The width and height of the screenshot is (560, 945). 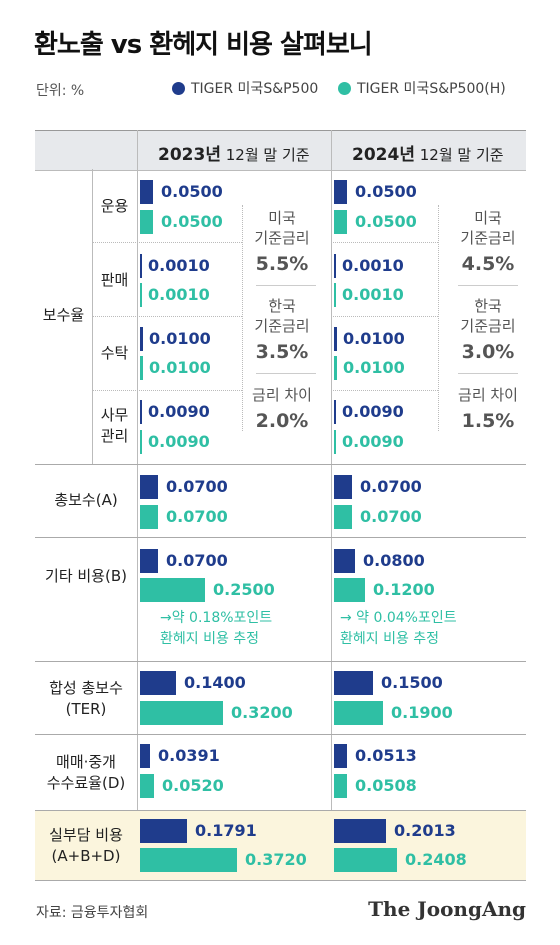 What do you see at coordinates (383, 155) in the screenshot?
I see `header-2024-year: 2024년` at bounding box center [383, 155].